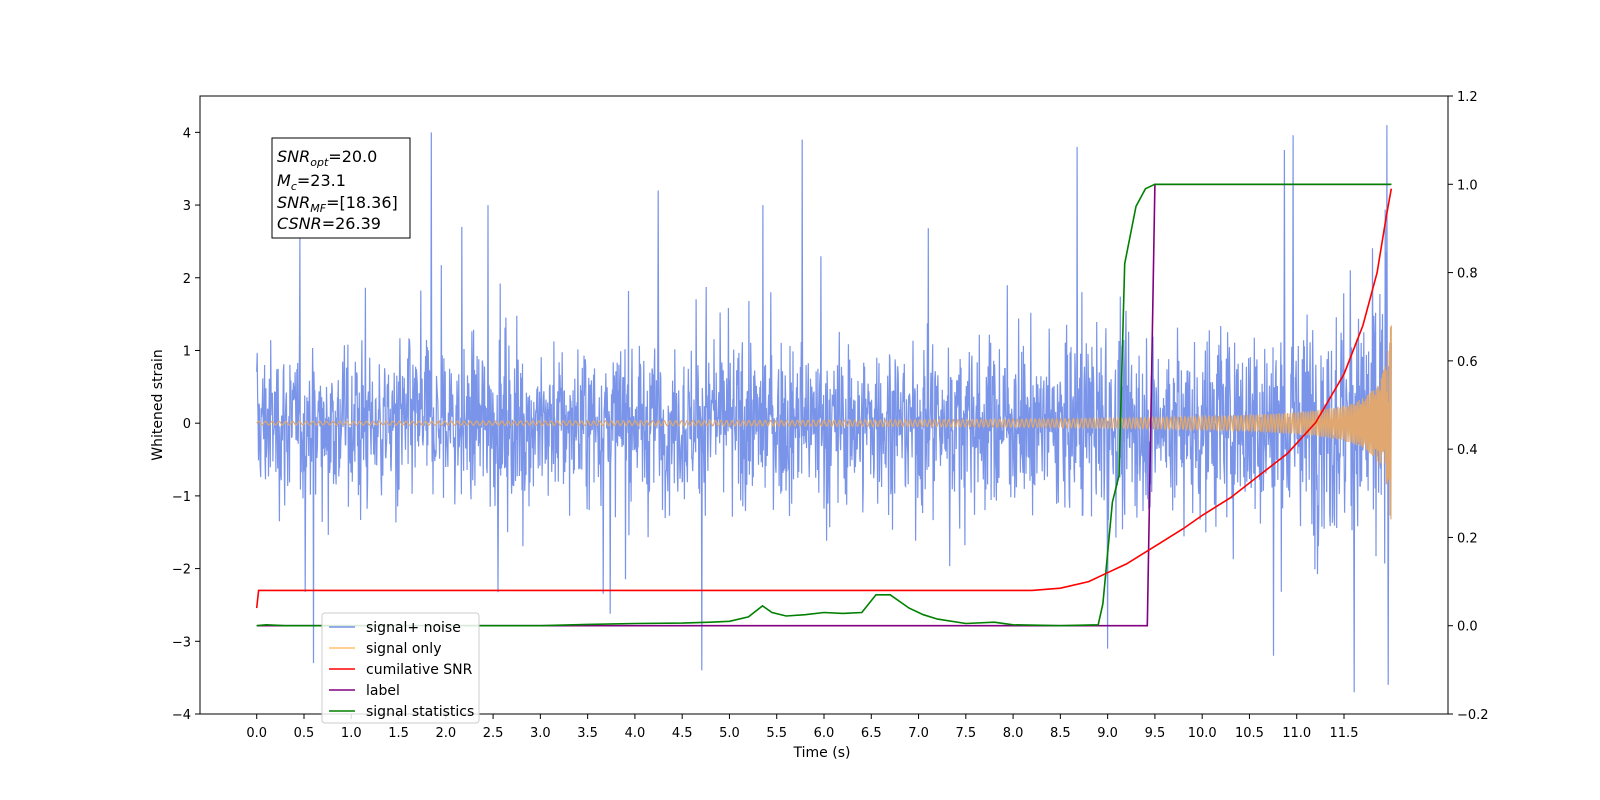 The image size is (1600, 800). Describe the element at coordinates (965, 733) in the screenshot. I see `x-tick-label: 7.5` at that location.